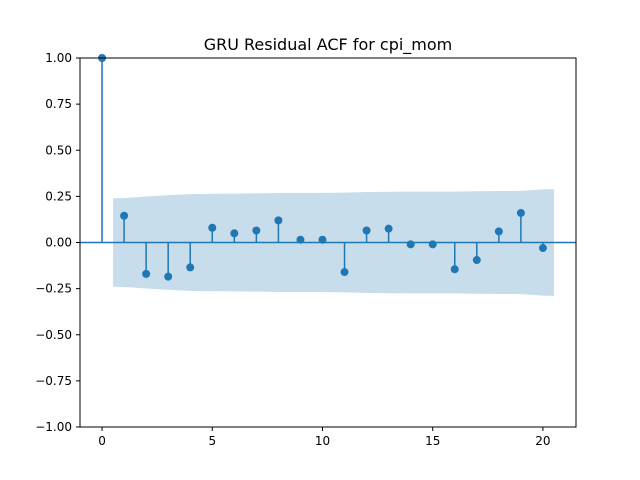 Image resolution: width=640 pixels, height=480 pixels. Describe the element at coordinates (58, 58) in the screenshot. I see `y-tick-label: 1.00` at that location.